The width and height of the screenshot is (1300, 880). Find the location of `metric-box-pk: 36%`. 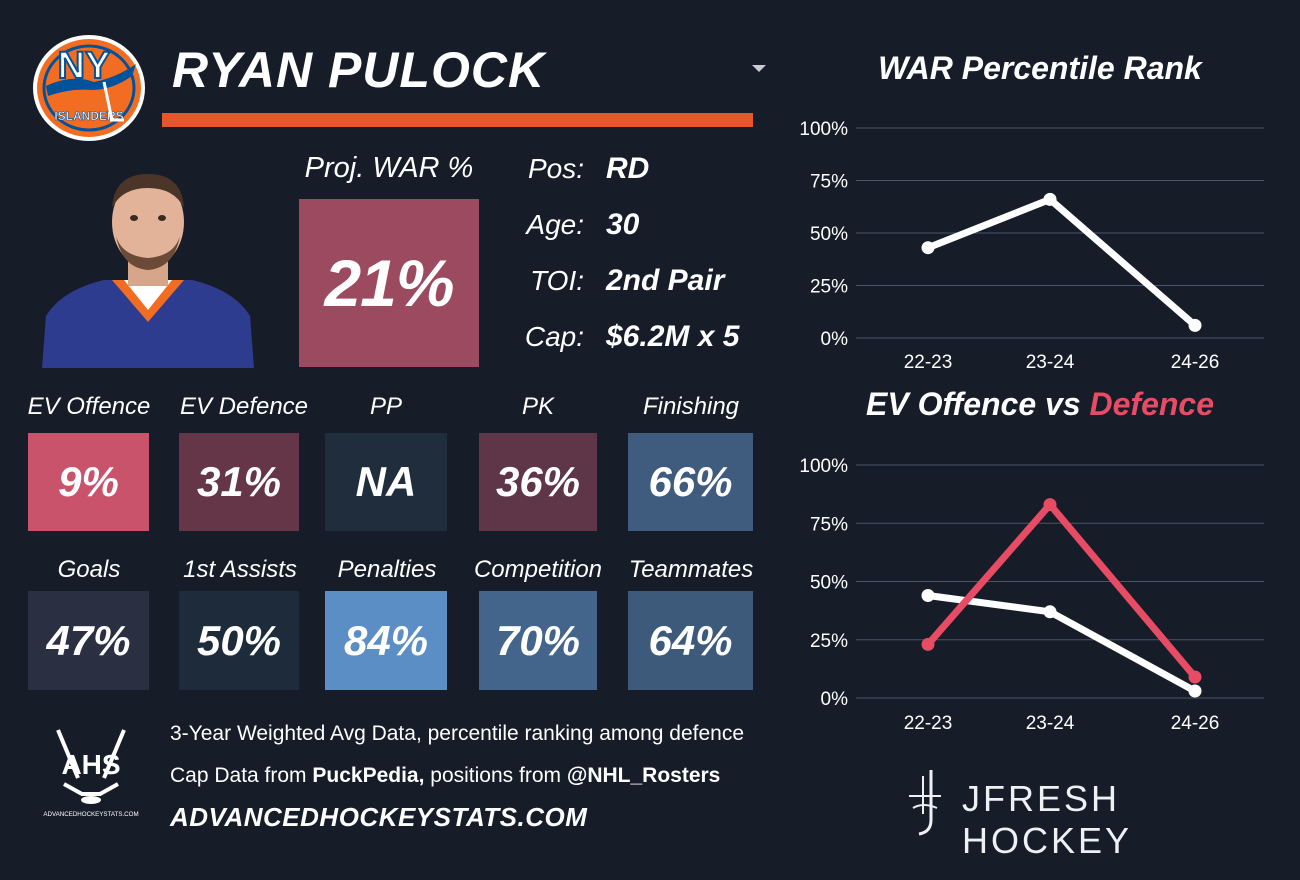

metric-box-pk: 36% is located at coordinates (538, 482).